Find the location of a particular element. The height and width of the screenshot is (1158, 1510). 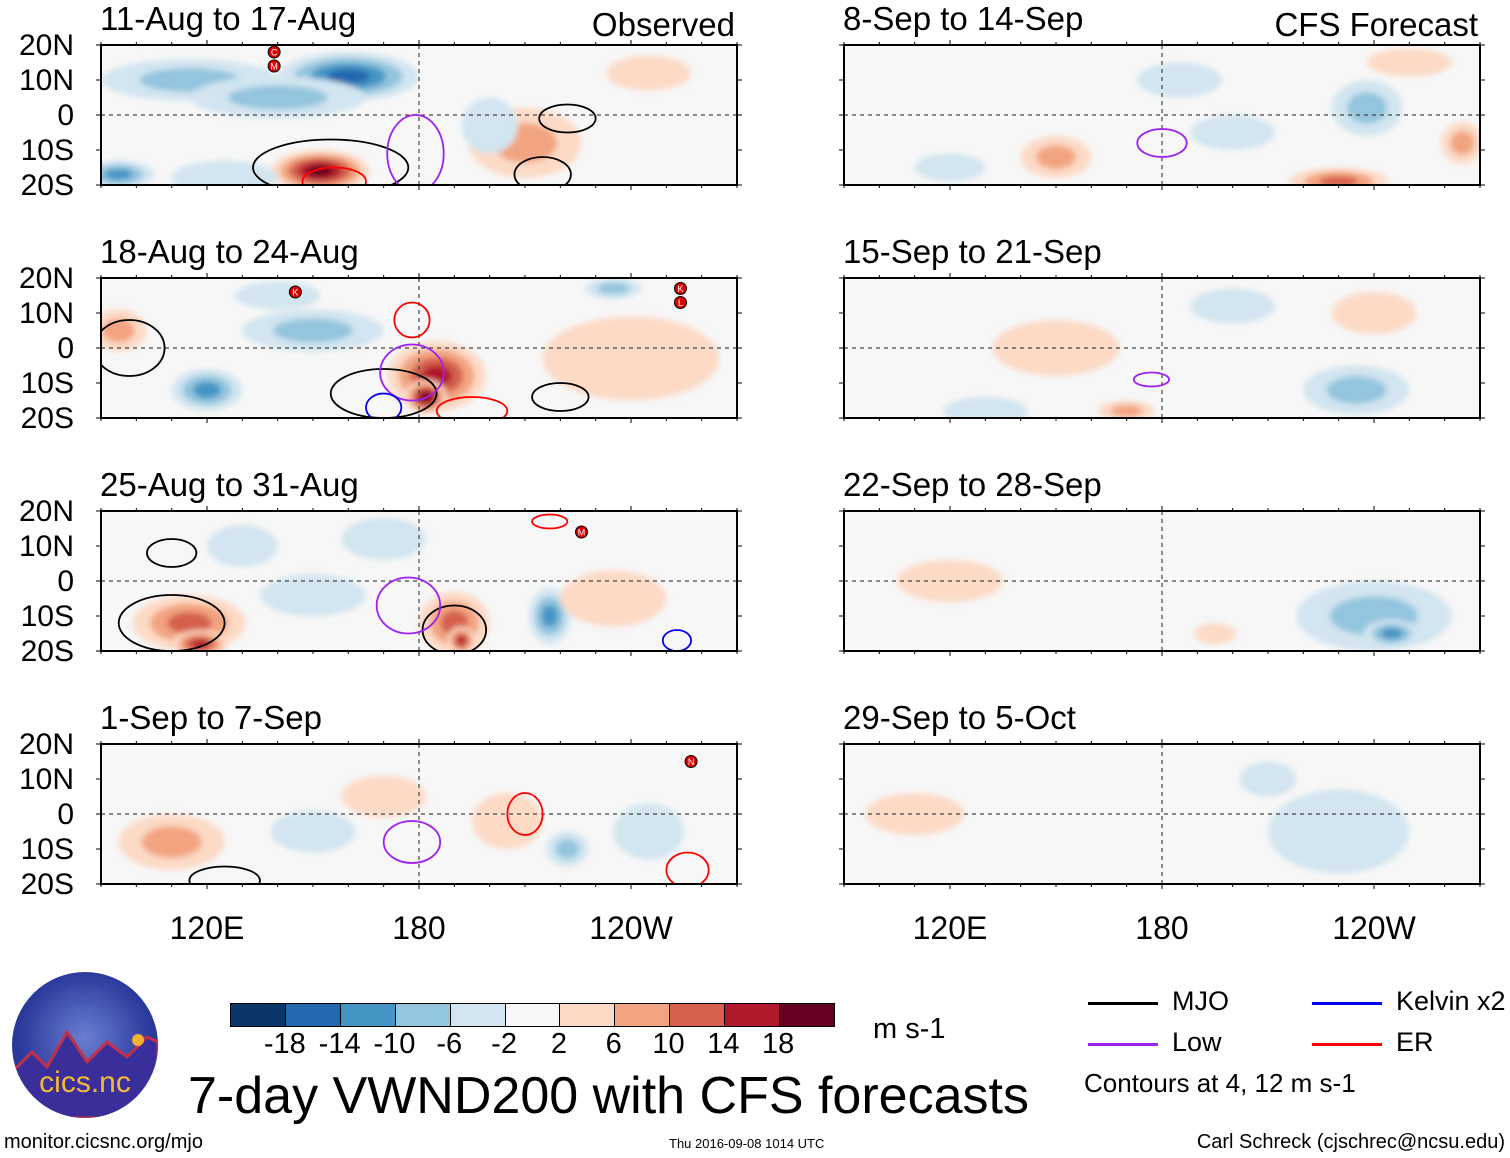

map-panel: K KL is located at coordinates (419, 348).